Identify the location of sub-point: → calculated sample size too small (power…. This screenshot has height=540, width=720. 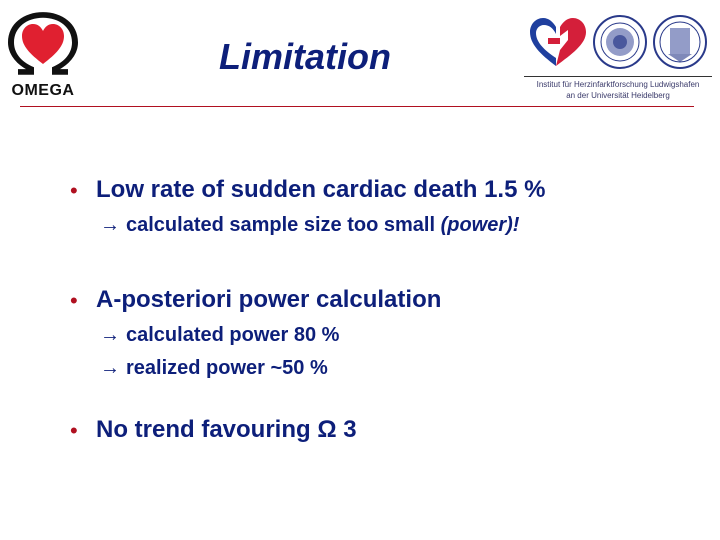
(309, 225).